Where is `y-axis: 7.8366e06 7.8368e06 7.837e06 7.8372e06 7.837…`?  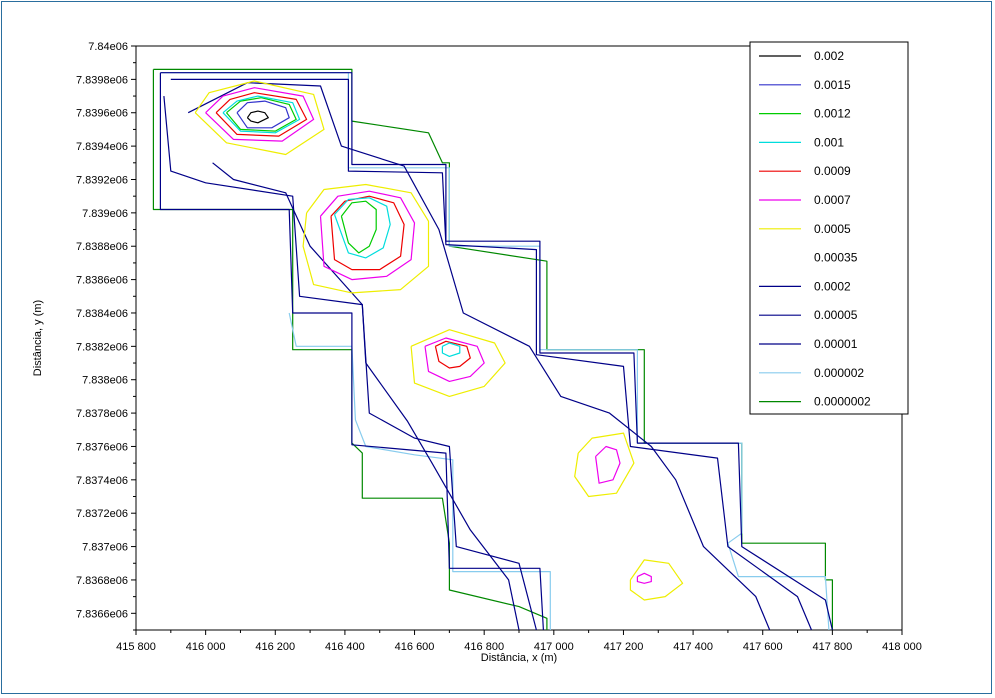 y-axis: 7.8366e06 7.8368e06 7.837e06 7.8372e06 7.837… is located at coordinates (106, 336).